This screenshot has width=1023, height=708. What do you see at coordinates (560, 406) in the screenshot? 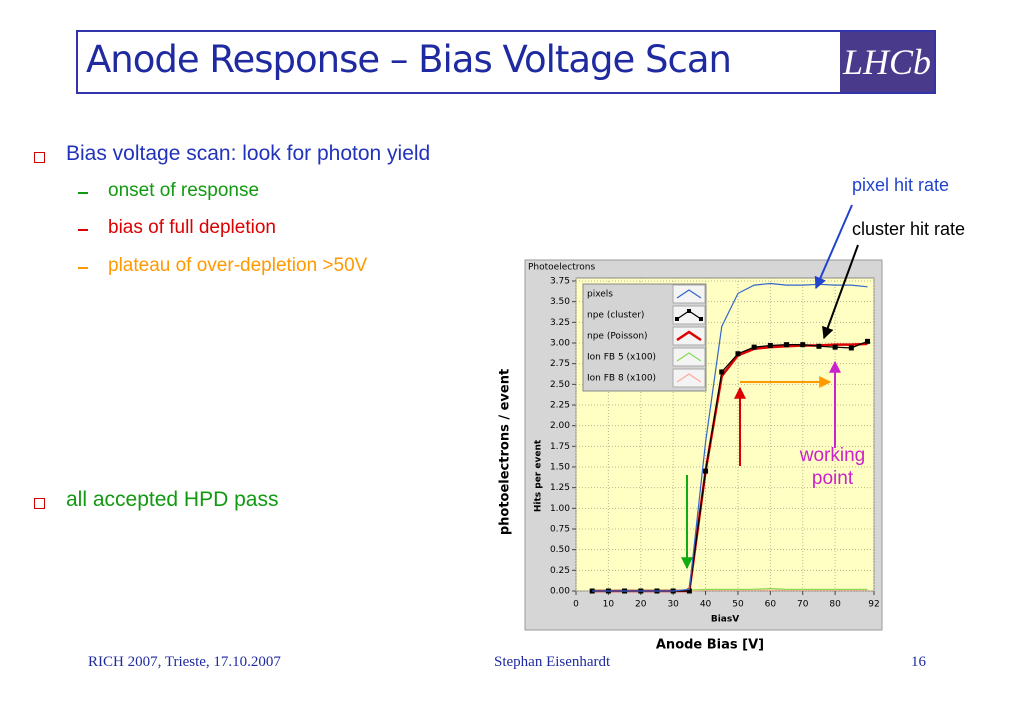
I see `y-tick-label: 2.25` at bounding box center [560, 406].